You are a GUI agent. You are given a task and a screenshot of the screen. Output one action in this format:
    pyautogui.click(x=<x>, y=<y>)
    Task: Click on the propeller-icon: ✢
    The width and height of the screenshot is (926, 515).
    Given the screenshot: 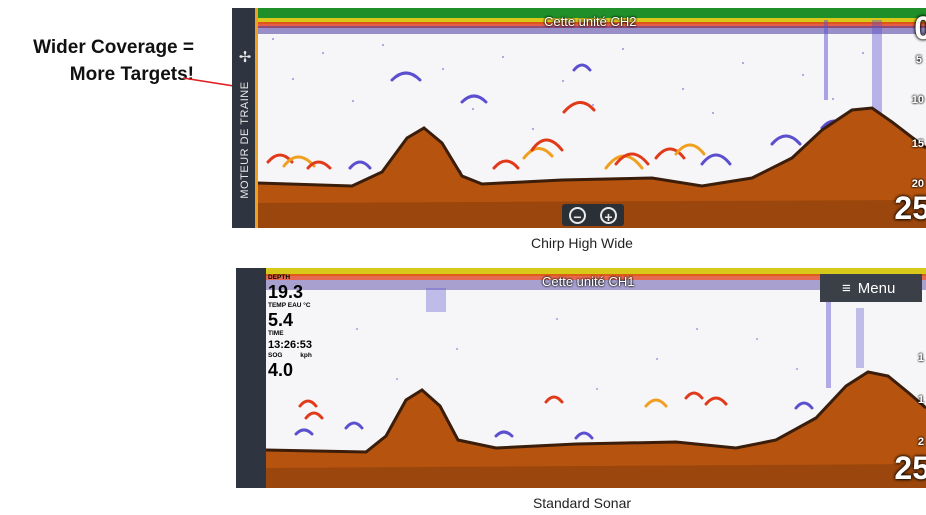 What is the action you would take?
    pyautogui.click(x=245, y=57)
    